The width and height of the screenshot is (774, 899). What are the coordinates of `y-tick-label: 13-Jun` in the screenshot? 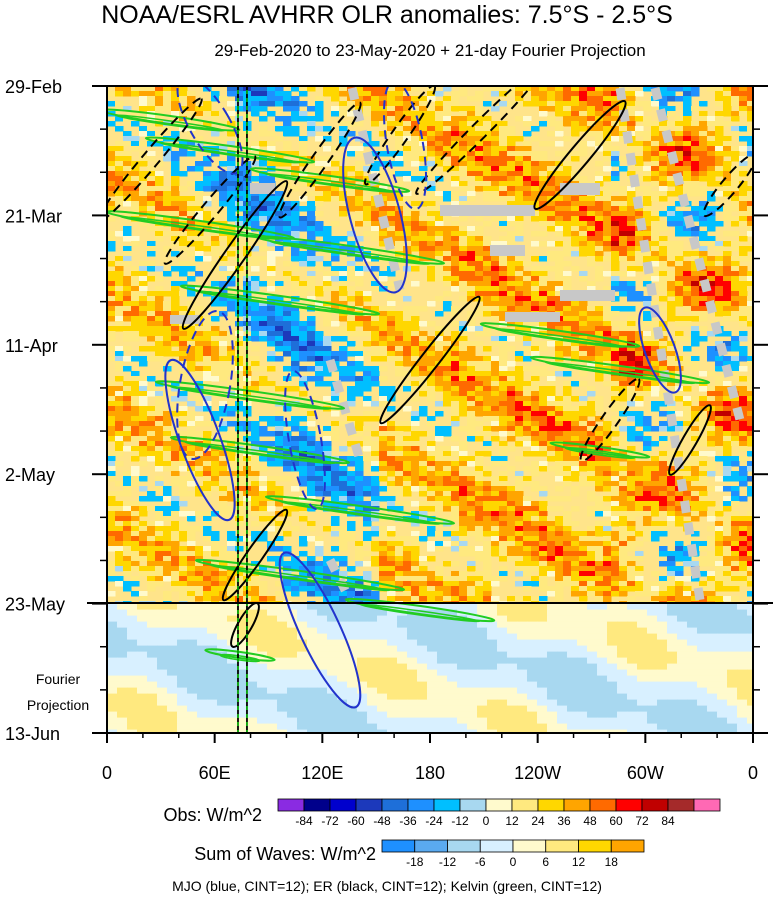 It's located at (32, 734).